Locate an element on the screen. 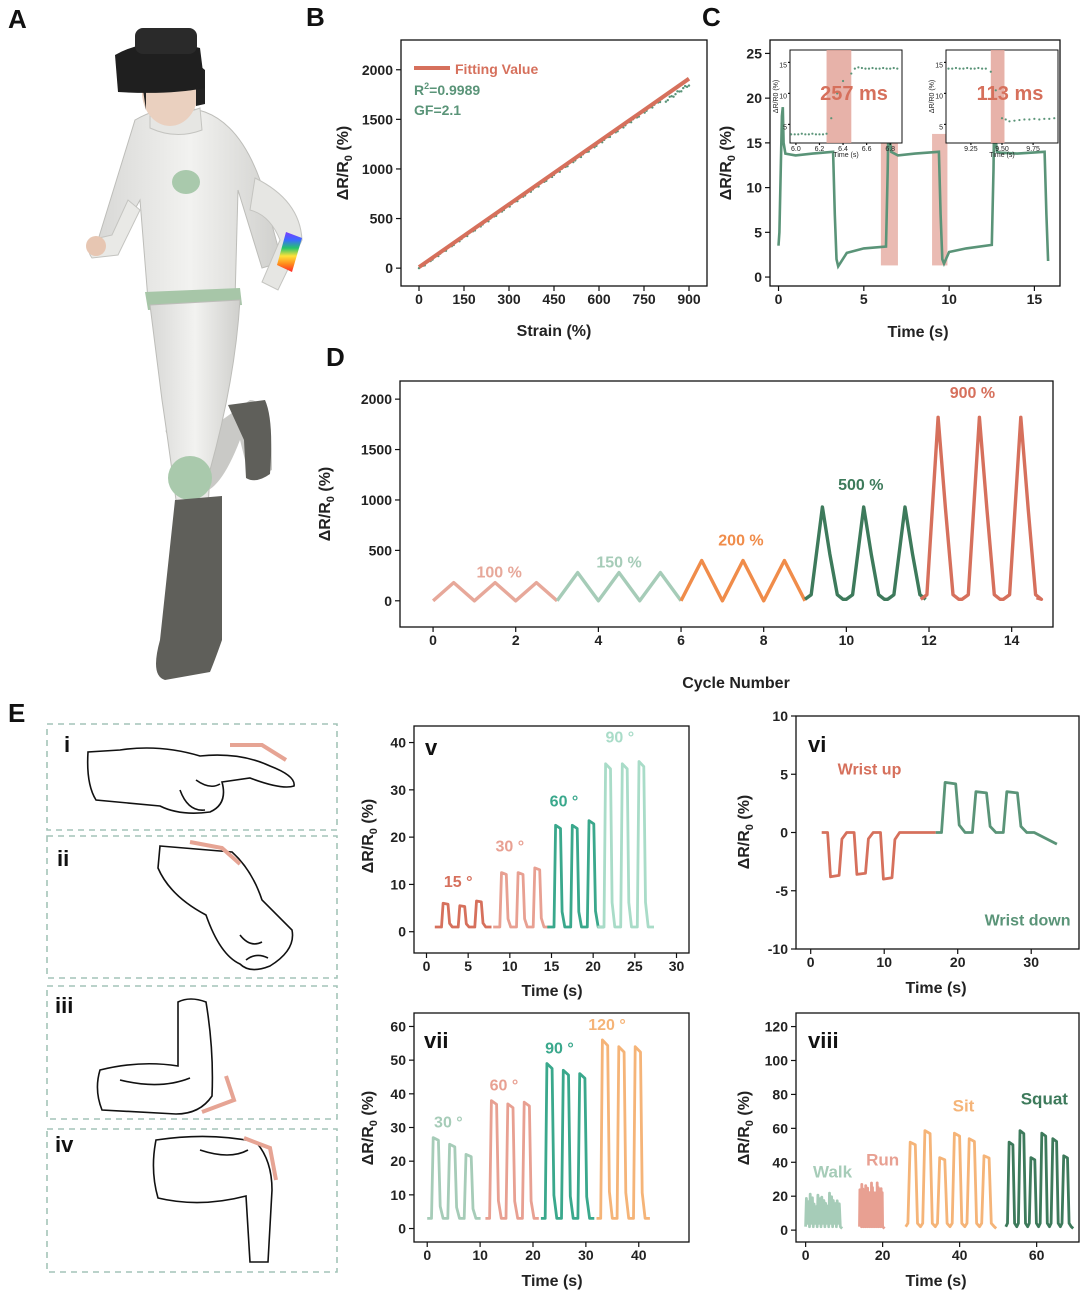 This screenshot has height=1293, width=1080. panel-e-vi-label: vi is located at coordinates (817, 744).